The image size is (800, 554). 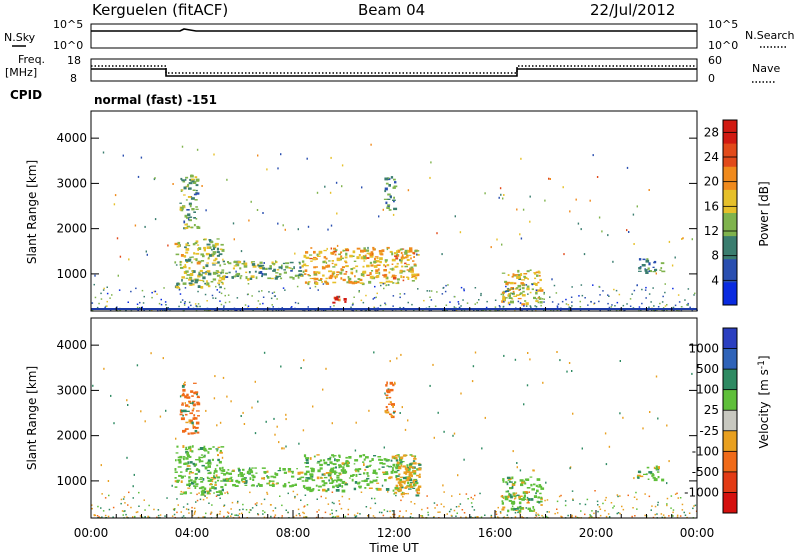 What do you see at coordinates (730, 400) in the screenshot?
I see `velocity-colorbar-swatch` at bounding box center [730, 400].